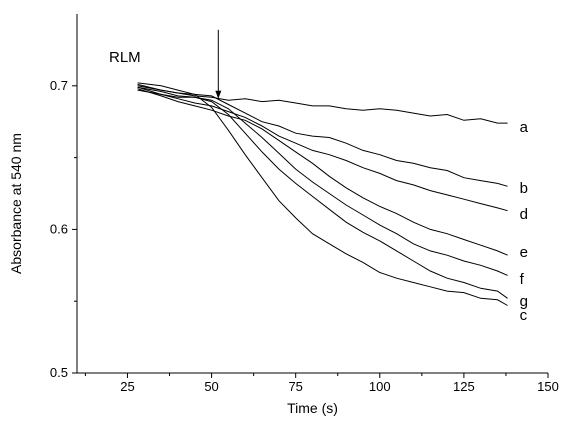  I want to click on x-axis-title: Time (s), so click(312, 408).